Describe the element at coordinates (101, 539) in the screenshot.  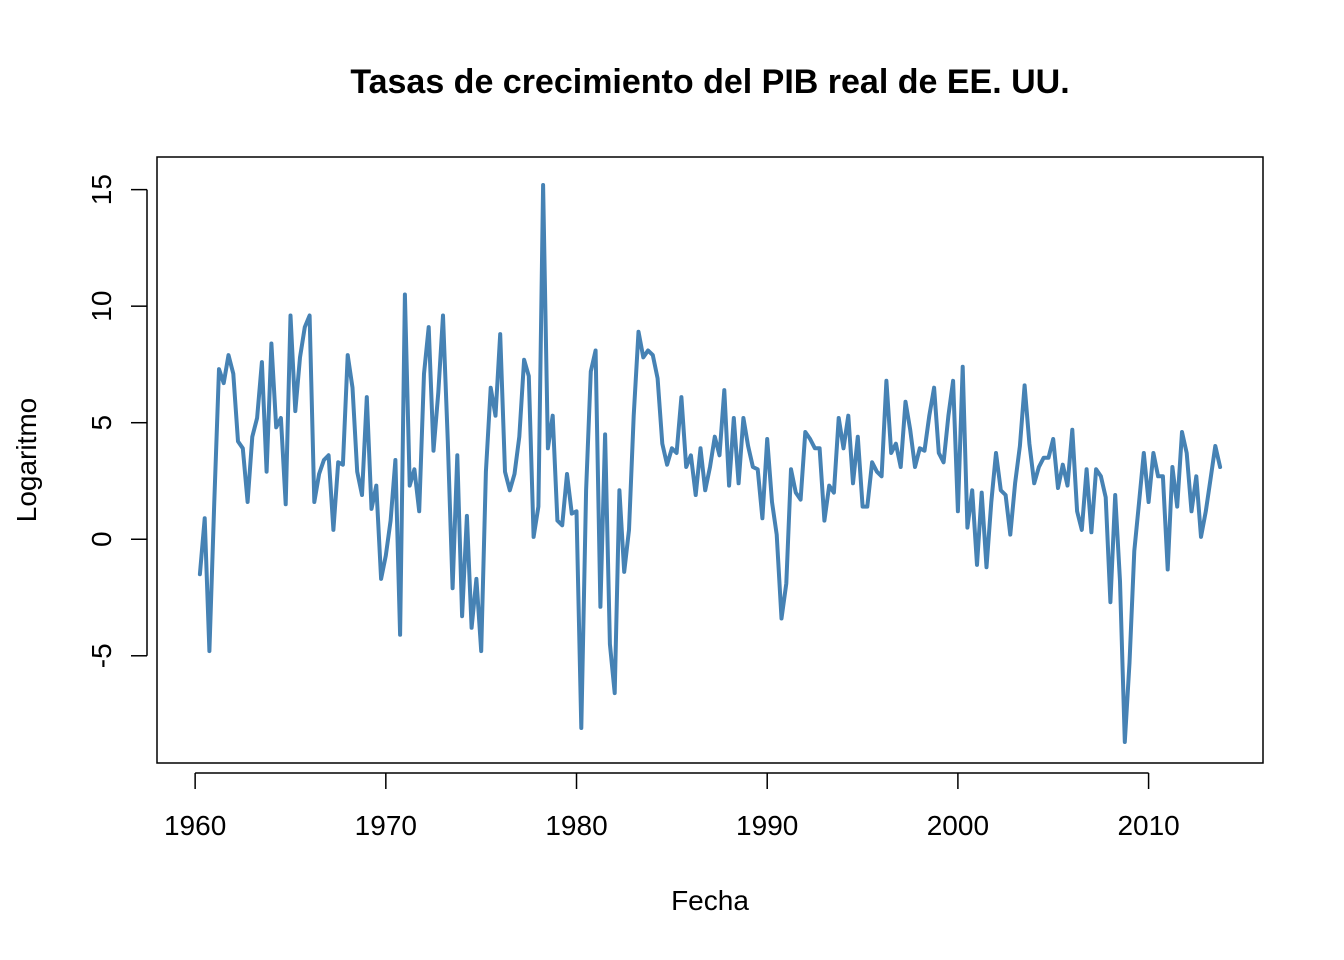
I see `y-tick-label: 0` at that location.